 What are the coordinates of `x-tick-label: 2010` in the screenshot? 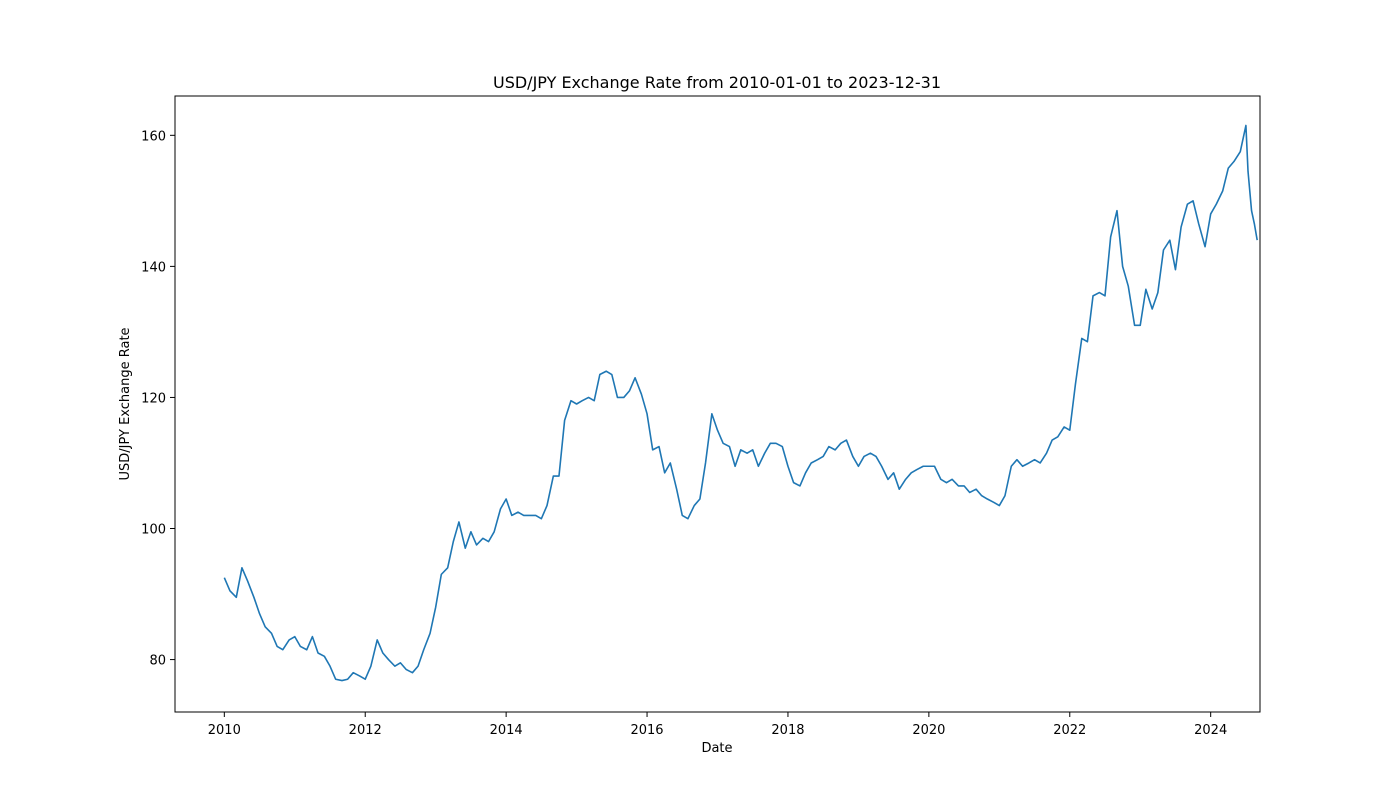 It's located at (224, 730).